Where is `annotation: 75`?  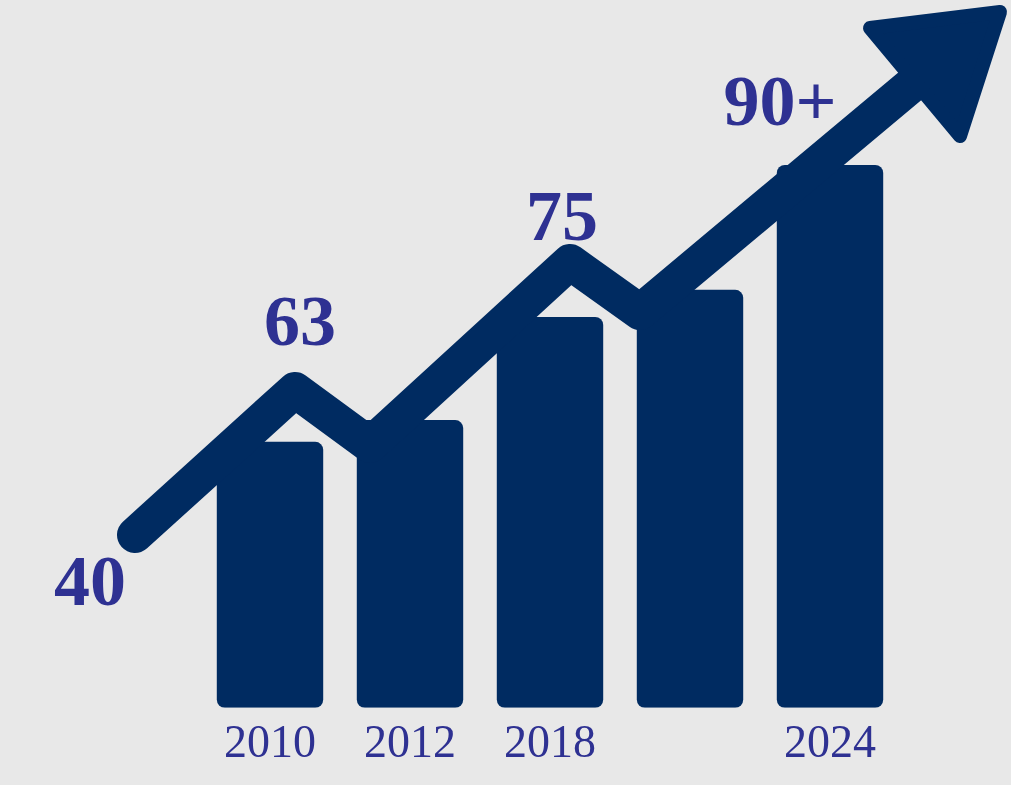
annotation: 75 is located at coordinates (562, 216).